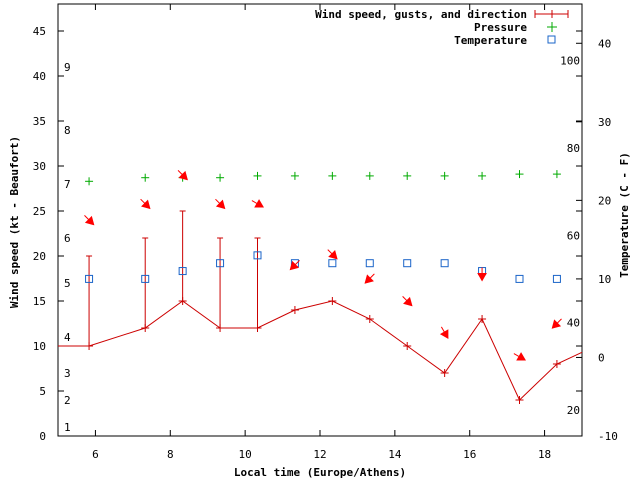  What do you see at coordinates (39, 301) in the screenshot?
I see `y-tick-label: 15` at bounding box center [39, 301].